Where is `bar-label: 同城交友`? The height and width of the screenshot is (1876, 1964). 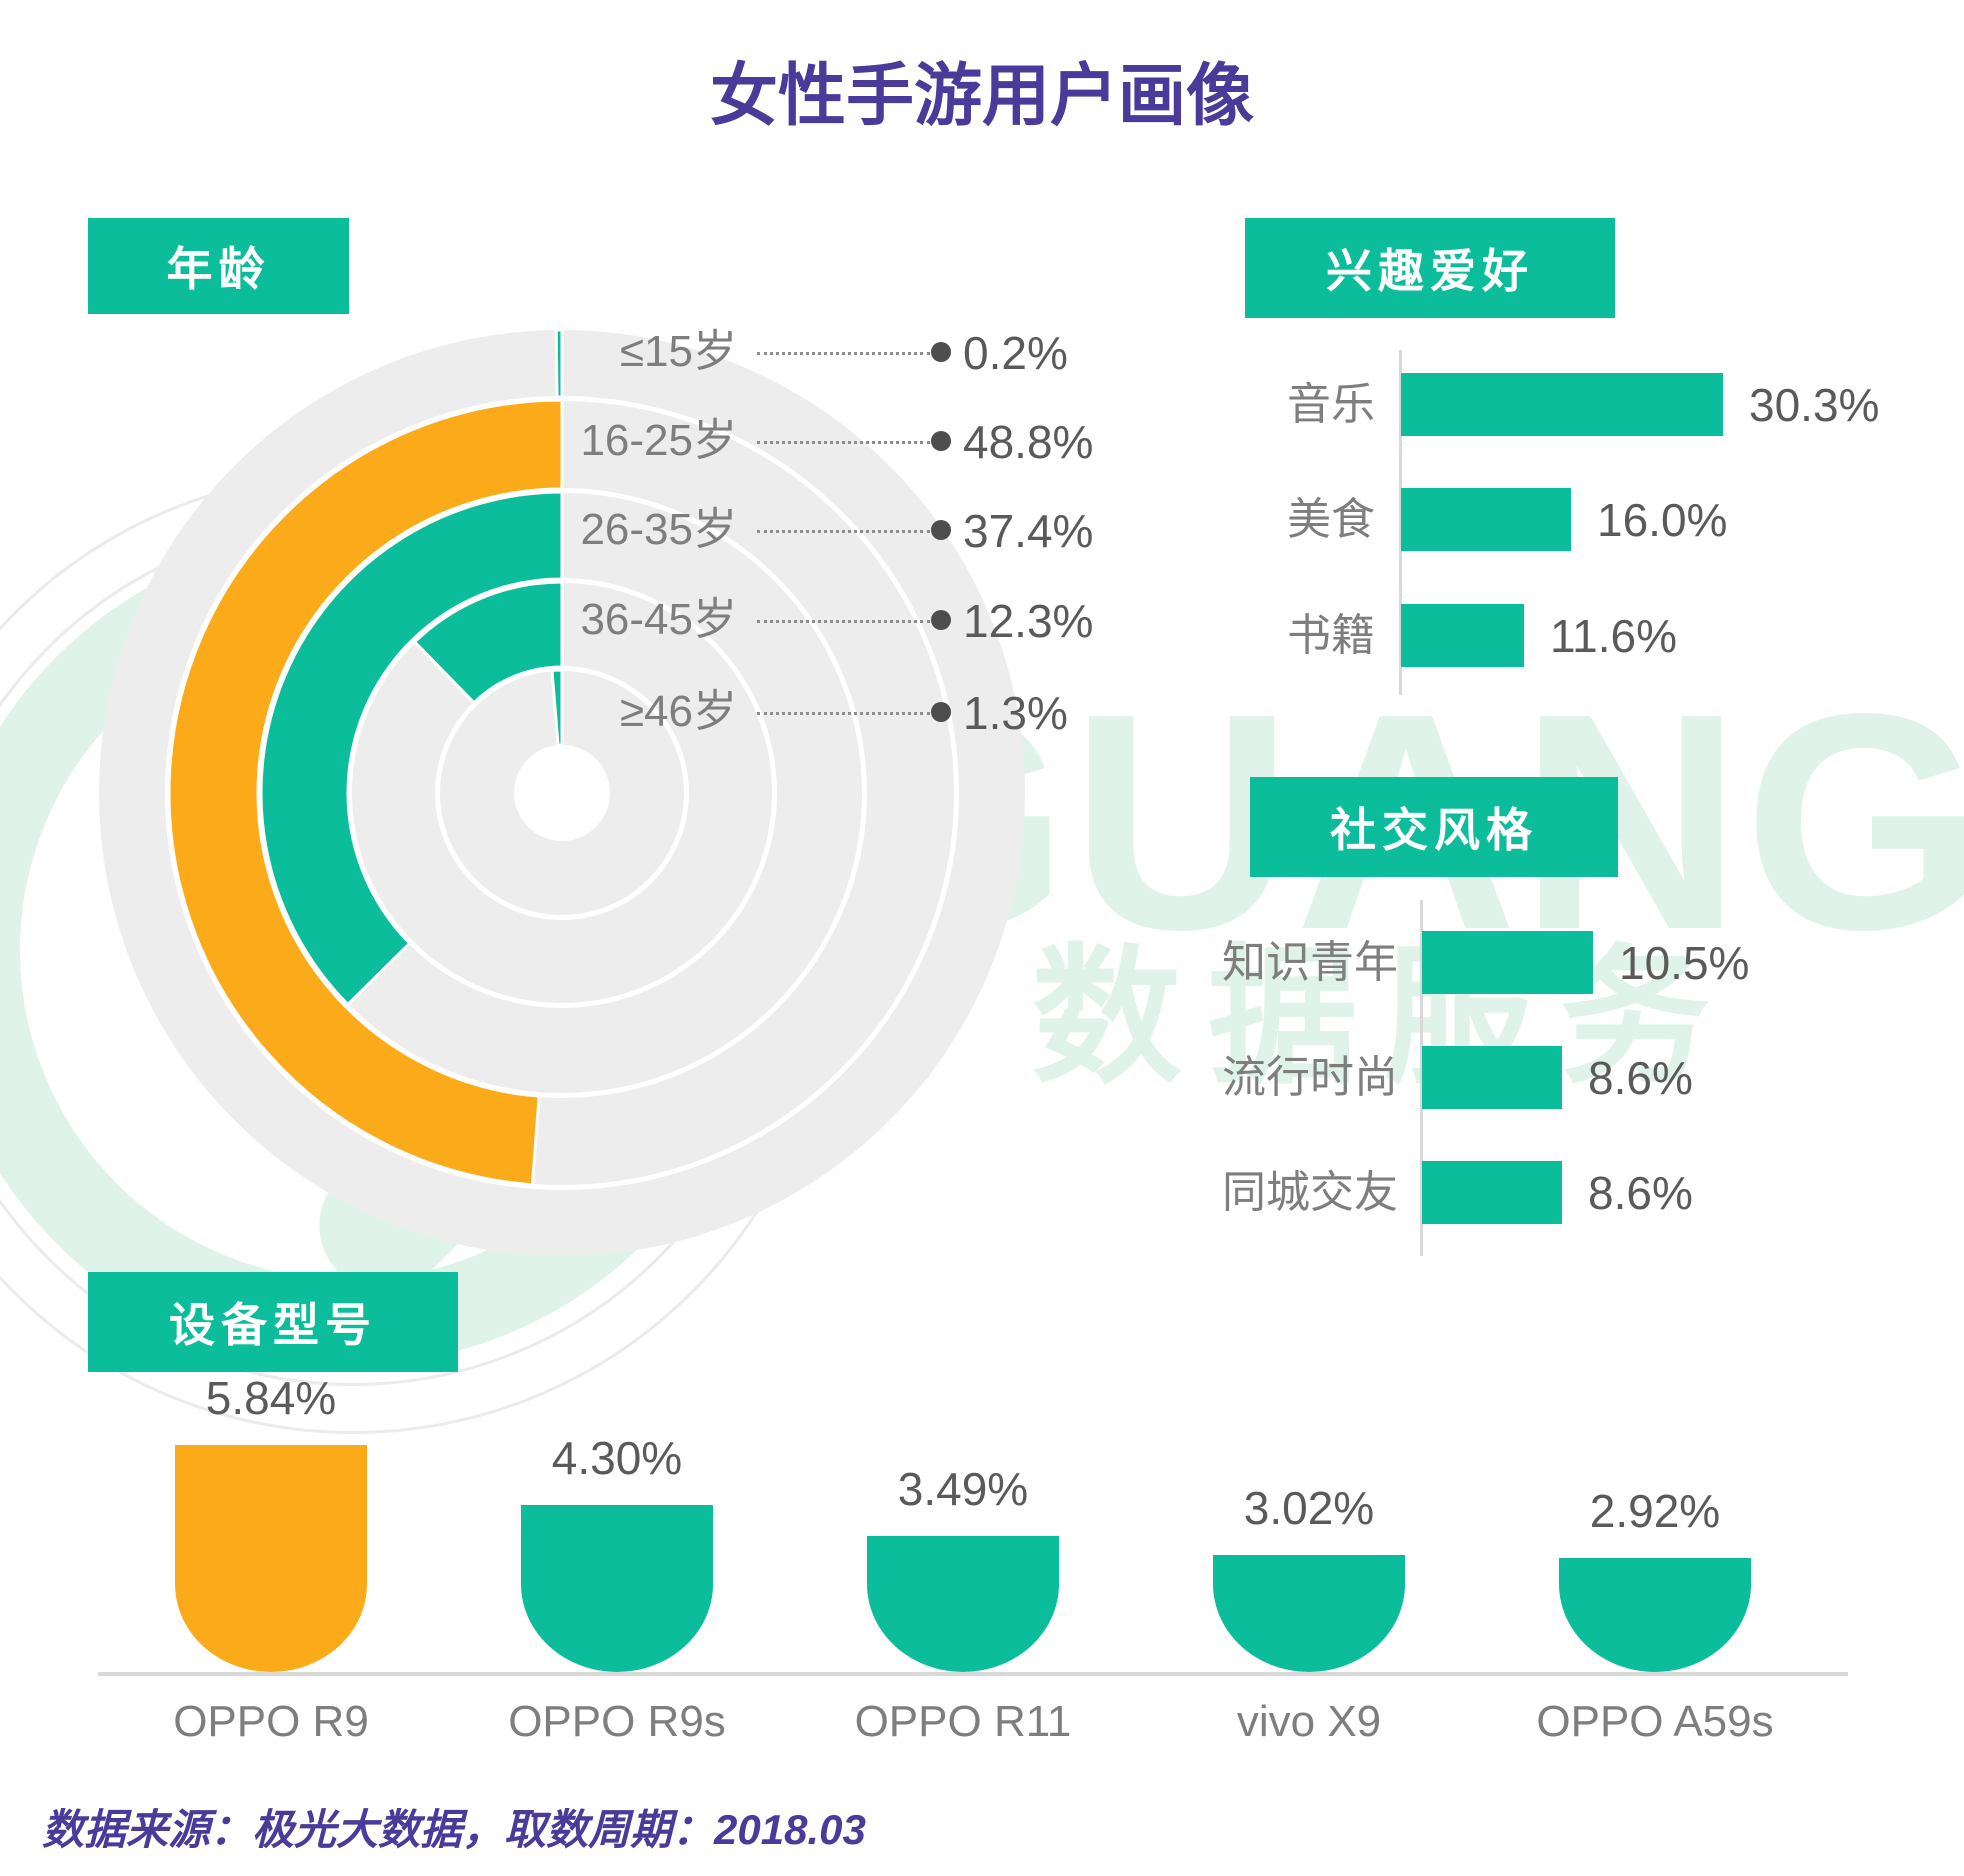
bar-label: 同城交友 is located at coordinates (1310, 1192).